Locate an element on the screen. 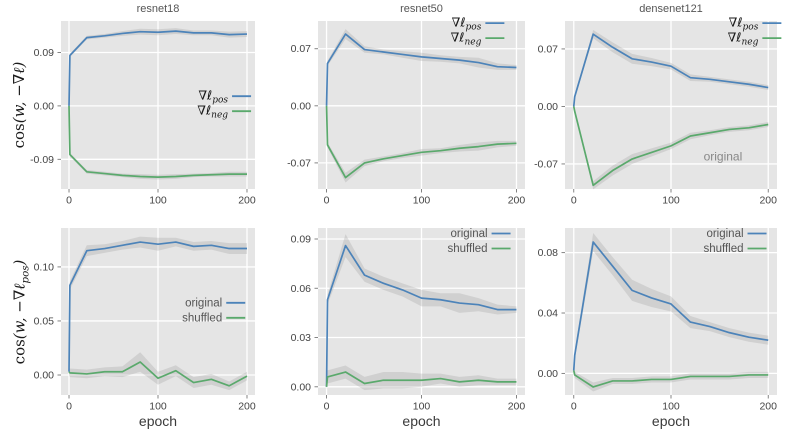 This screenshot has height=431, width=787. x-axis-label-epoch-3: epoch is located at coordinates (671, 421).